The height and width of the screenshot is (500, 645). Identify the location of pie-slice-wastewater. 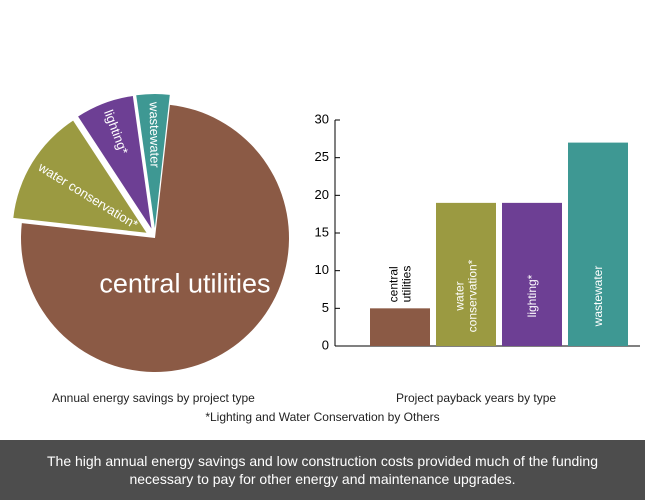
(153, 161).